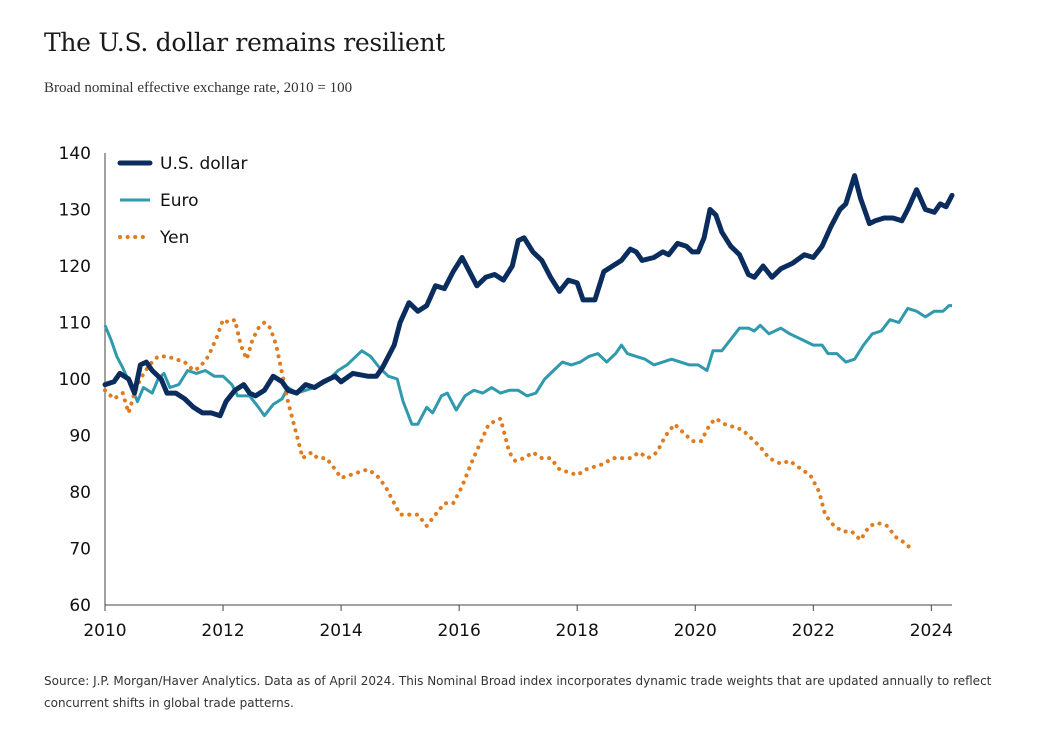  What do you see at coordinates (204, 164) in the screenshot?
I see `legend-label: U.S. dollar` at bounding box center [204, 164].